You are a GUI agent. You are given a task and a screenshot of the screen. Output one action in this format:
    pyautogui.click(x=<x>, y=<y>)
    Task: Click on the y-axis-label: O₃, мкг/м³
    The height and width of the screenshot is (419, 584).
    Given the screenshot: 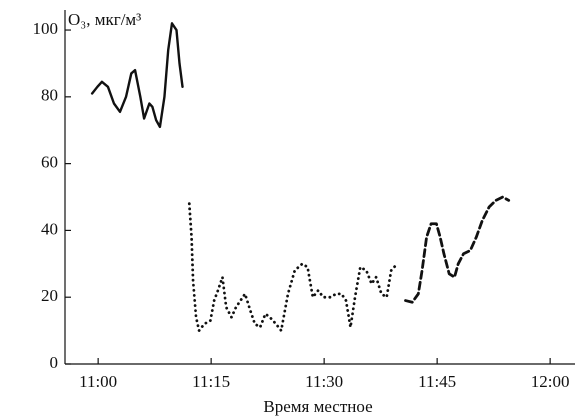 What is the action you would take?
    pyautogui.click(x=104, y=19)
    